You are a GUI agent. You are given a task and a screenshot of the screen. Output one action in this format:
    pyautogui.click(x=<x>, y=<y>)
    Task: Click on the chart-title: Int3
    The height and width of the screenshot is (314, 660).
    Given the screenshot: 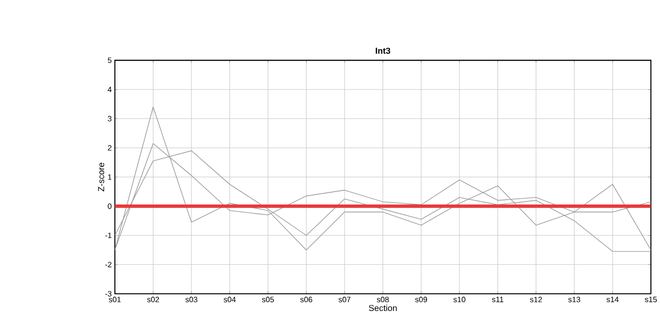 What is the action you would take?
    pyautogui.click(x=383, y=51)
    